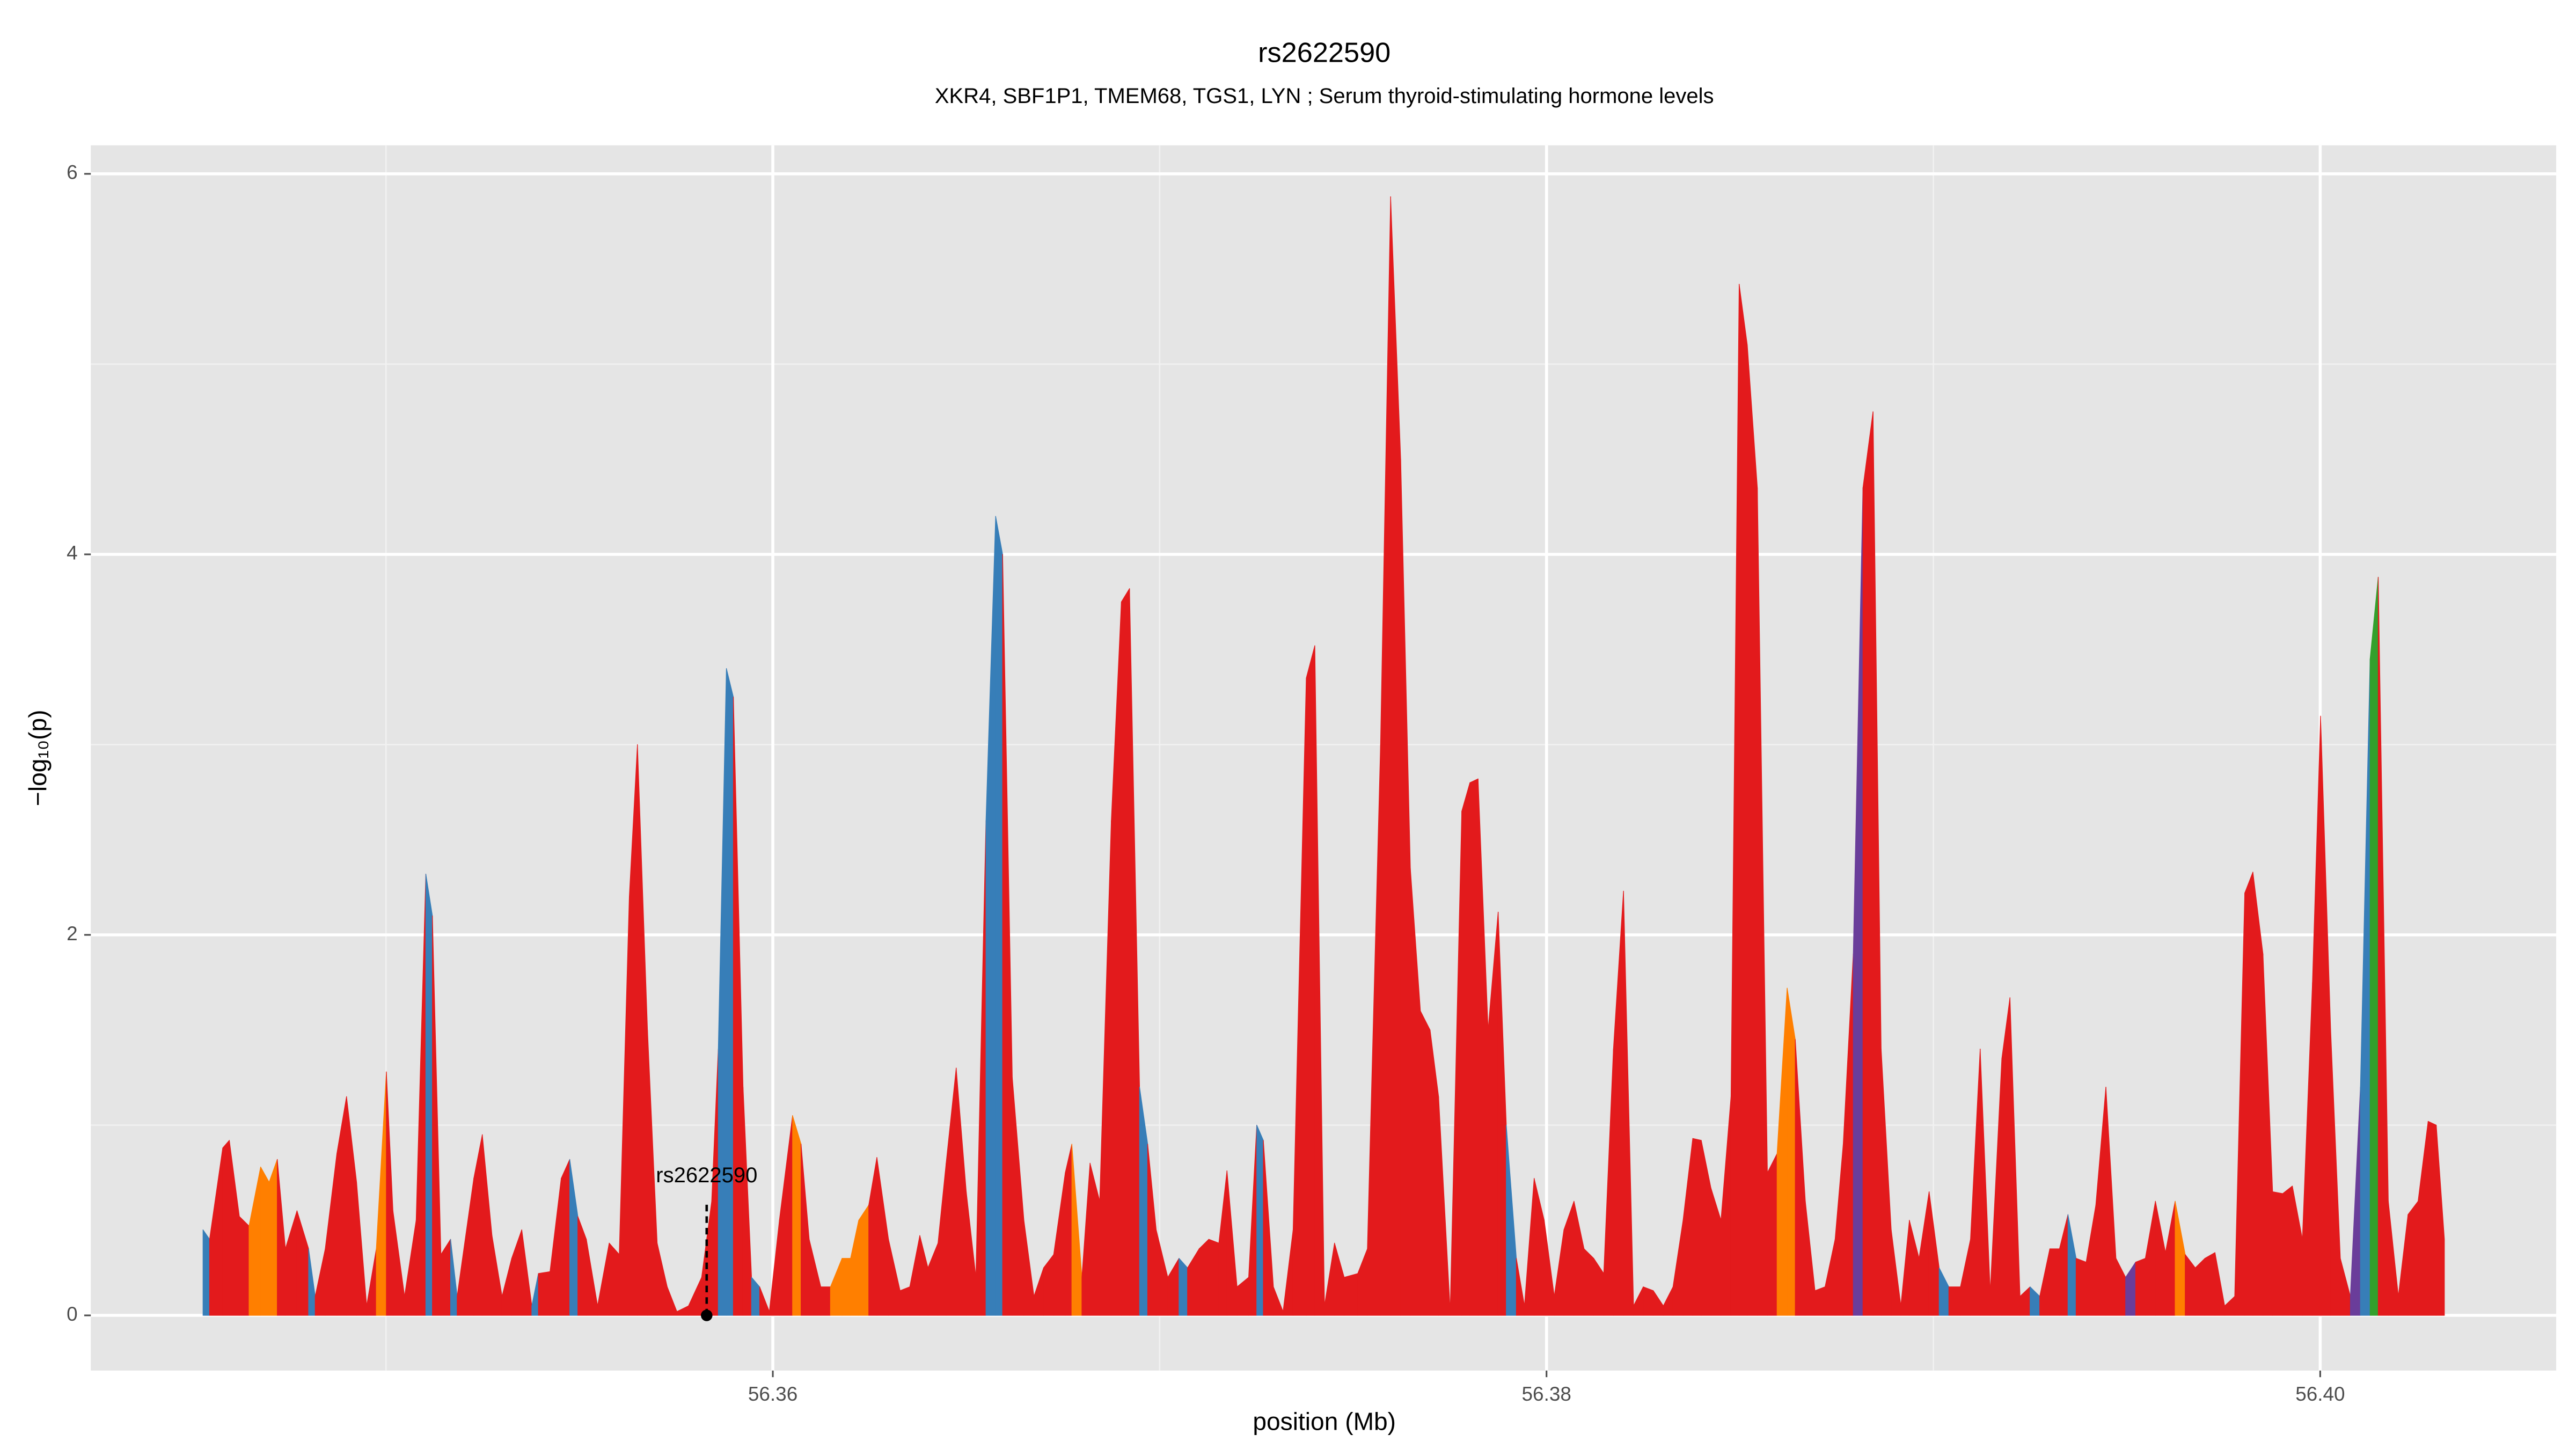  I want to click on y-tick-label: 2, so click(72, 934).